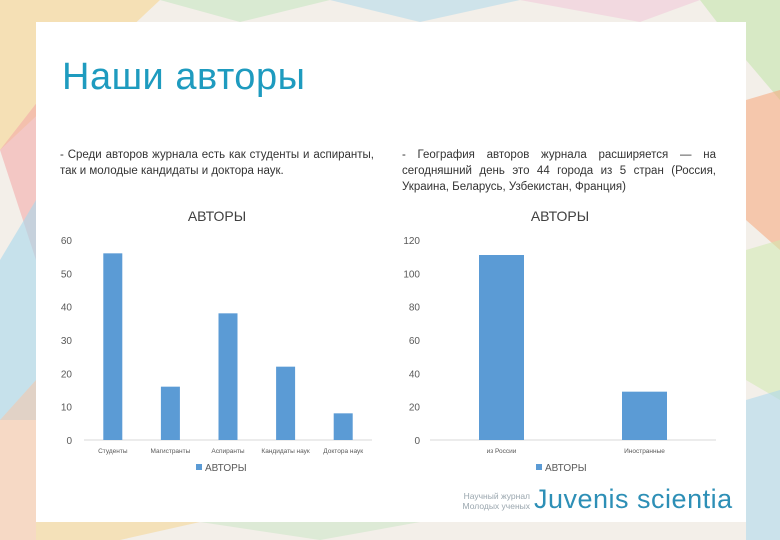  What do you see at coordinates (67, 341) in the screenshot?
I see `y-tick-label: 30` at bounding box center [67, 341].